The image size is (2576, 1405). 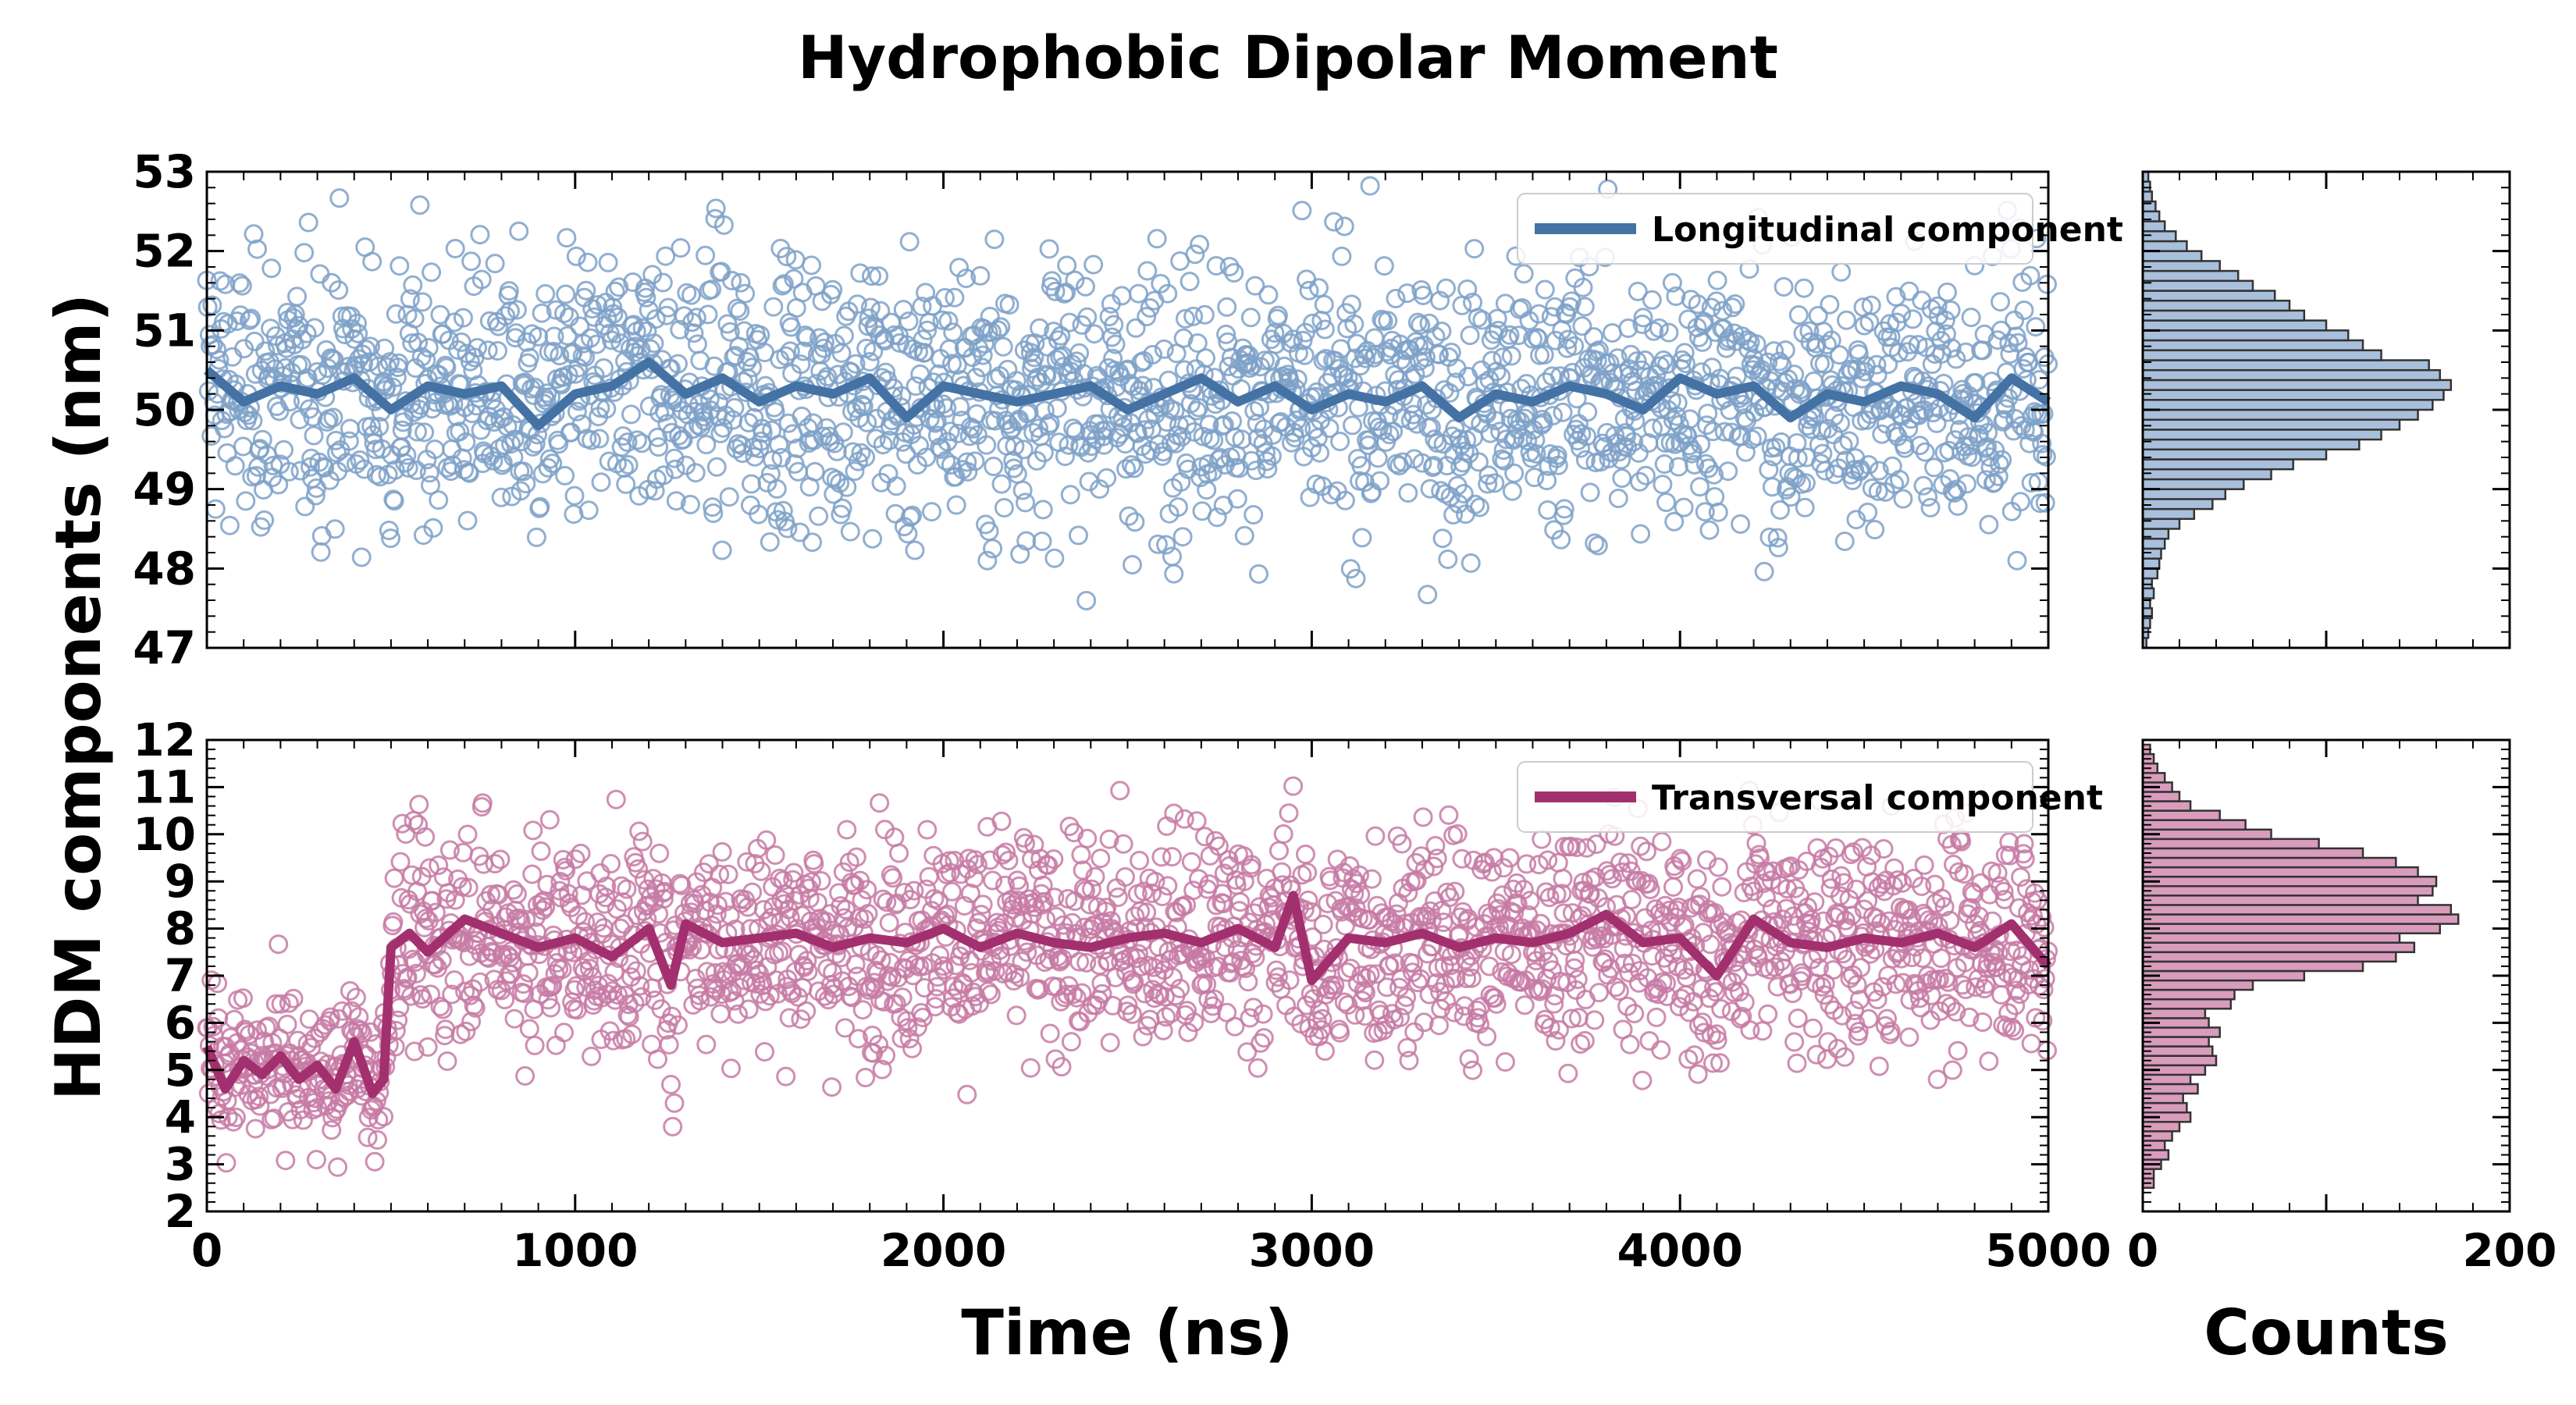 I want to click on longitudinal-ytick-label: 49, so click(x=164, y=489).